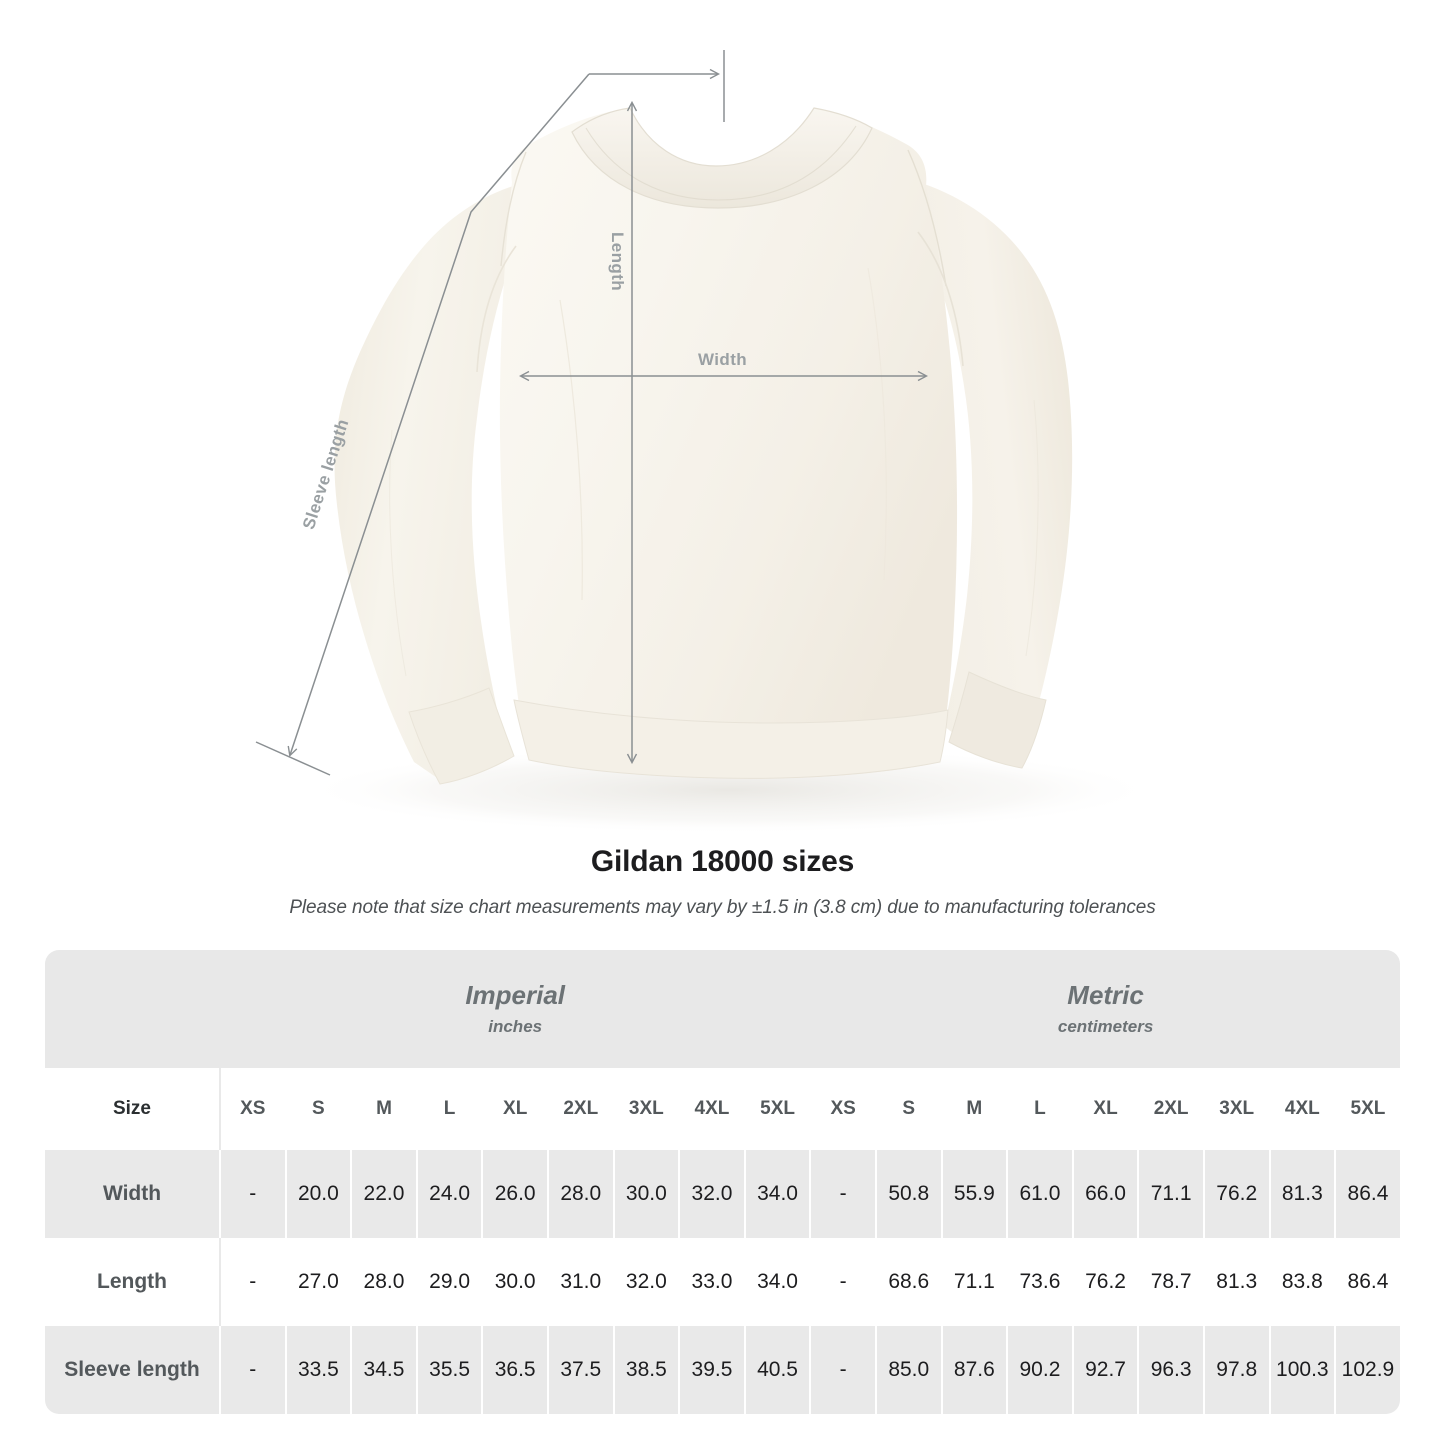 The width and height of the screenshot is (1445, 1445). I want to click on right-sleeve, so click(989, 467).